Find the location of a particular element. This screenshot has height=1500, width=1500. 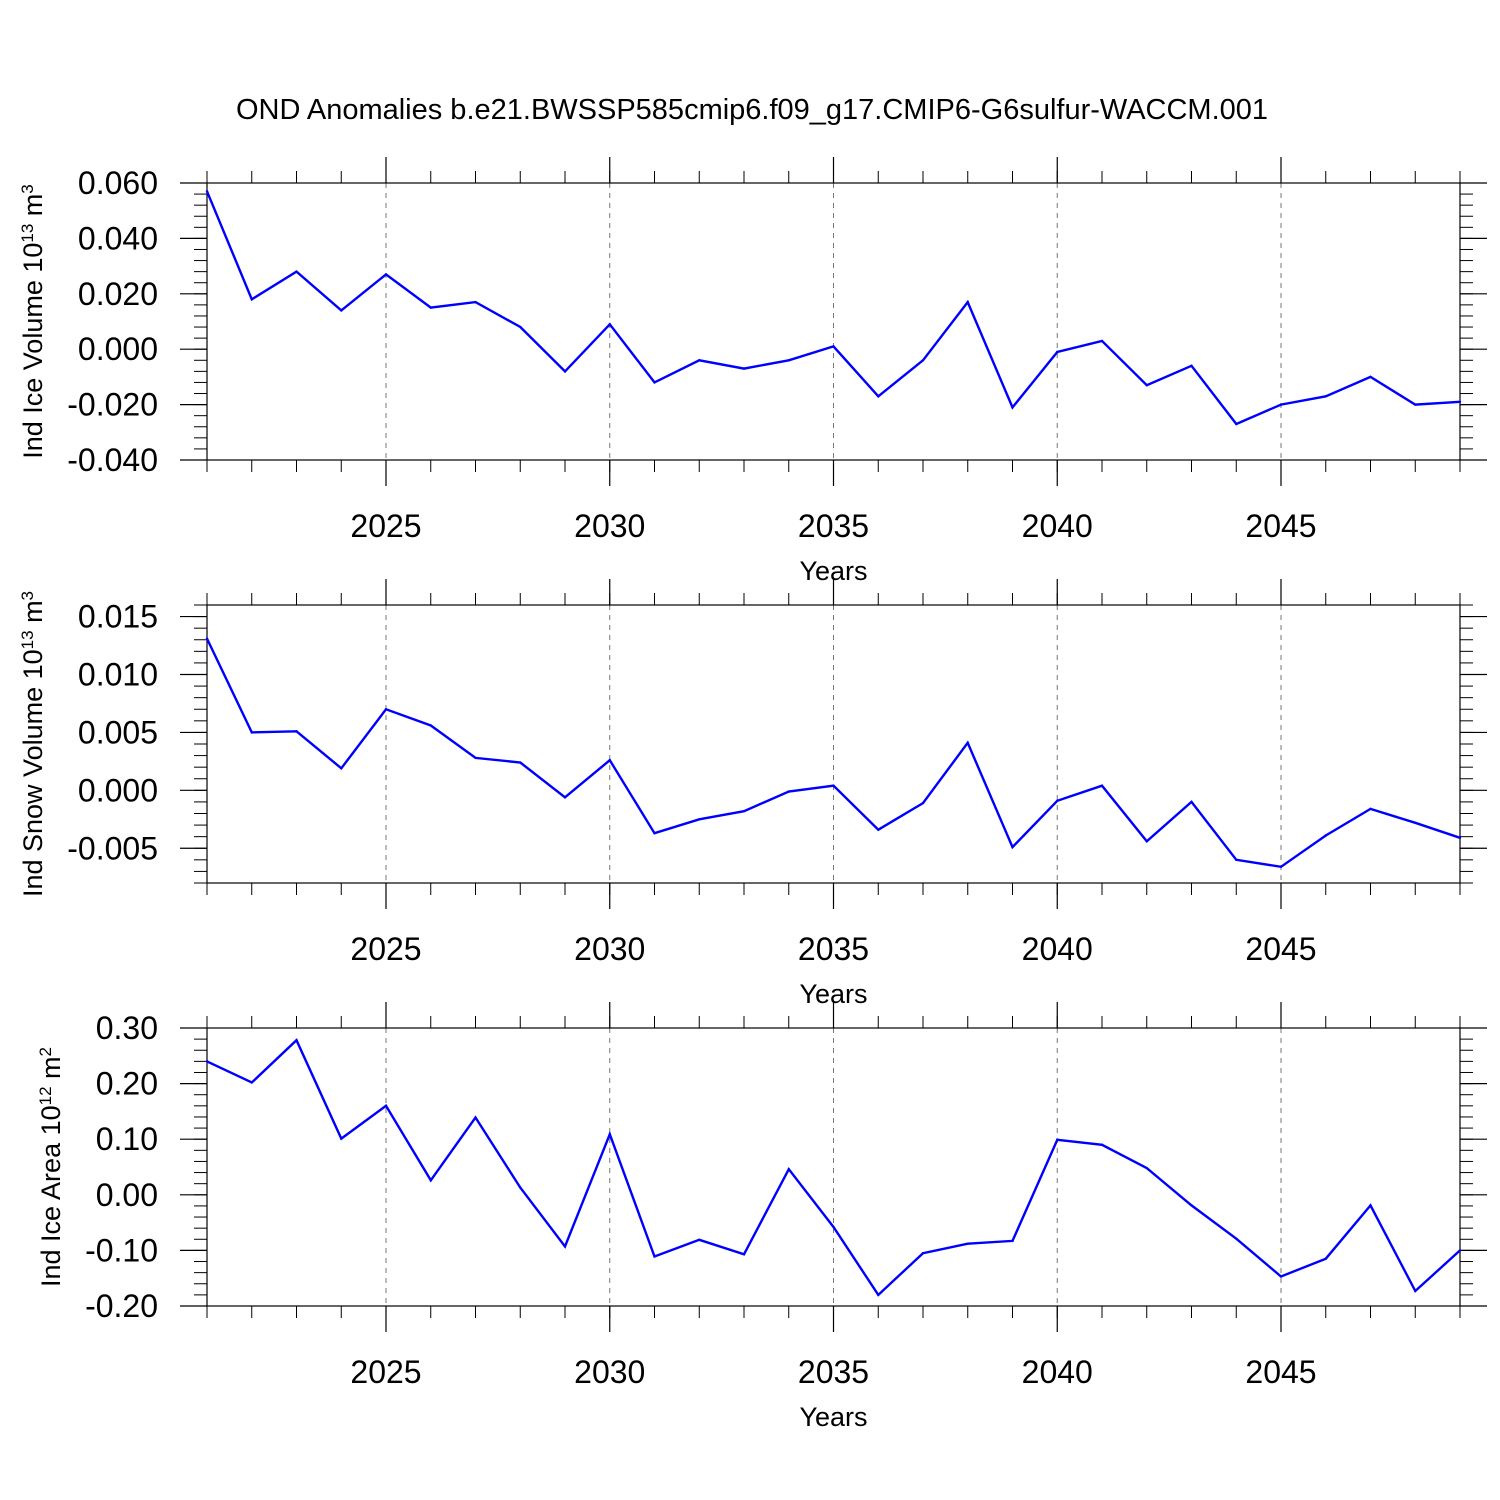

y-axis-label: Ind Ice Volume 1013 m3 is located at coordinates (33, 321).